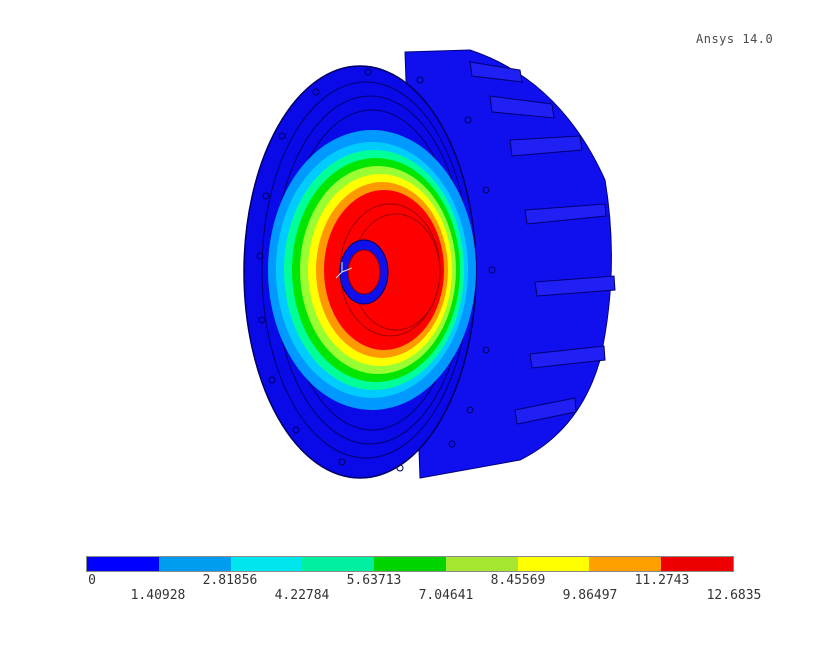  What do you see at coordinates (344, 270) in the screenshot?
I see `axis-triad-icon` at bounding box center [344, 270].